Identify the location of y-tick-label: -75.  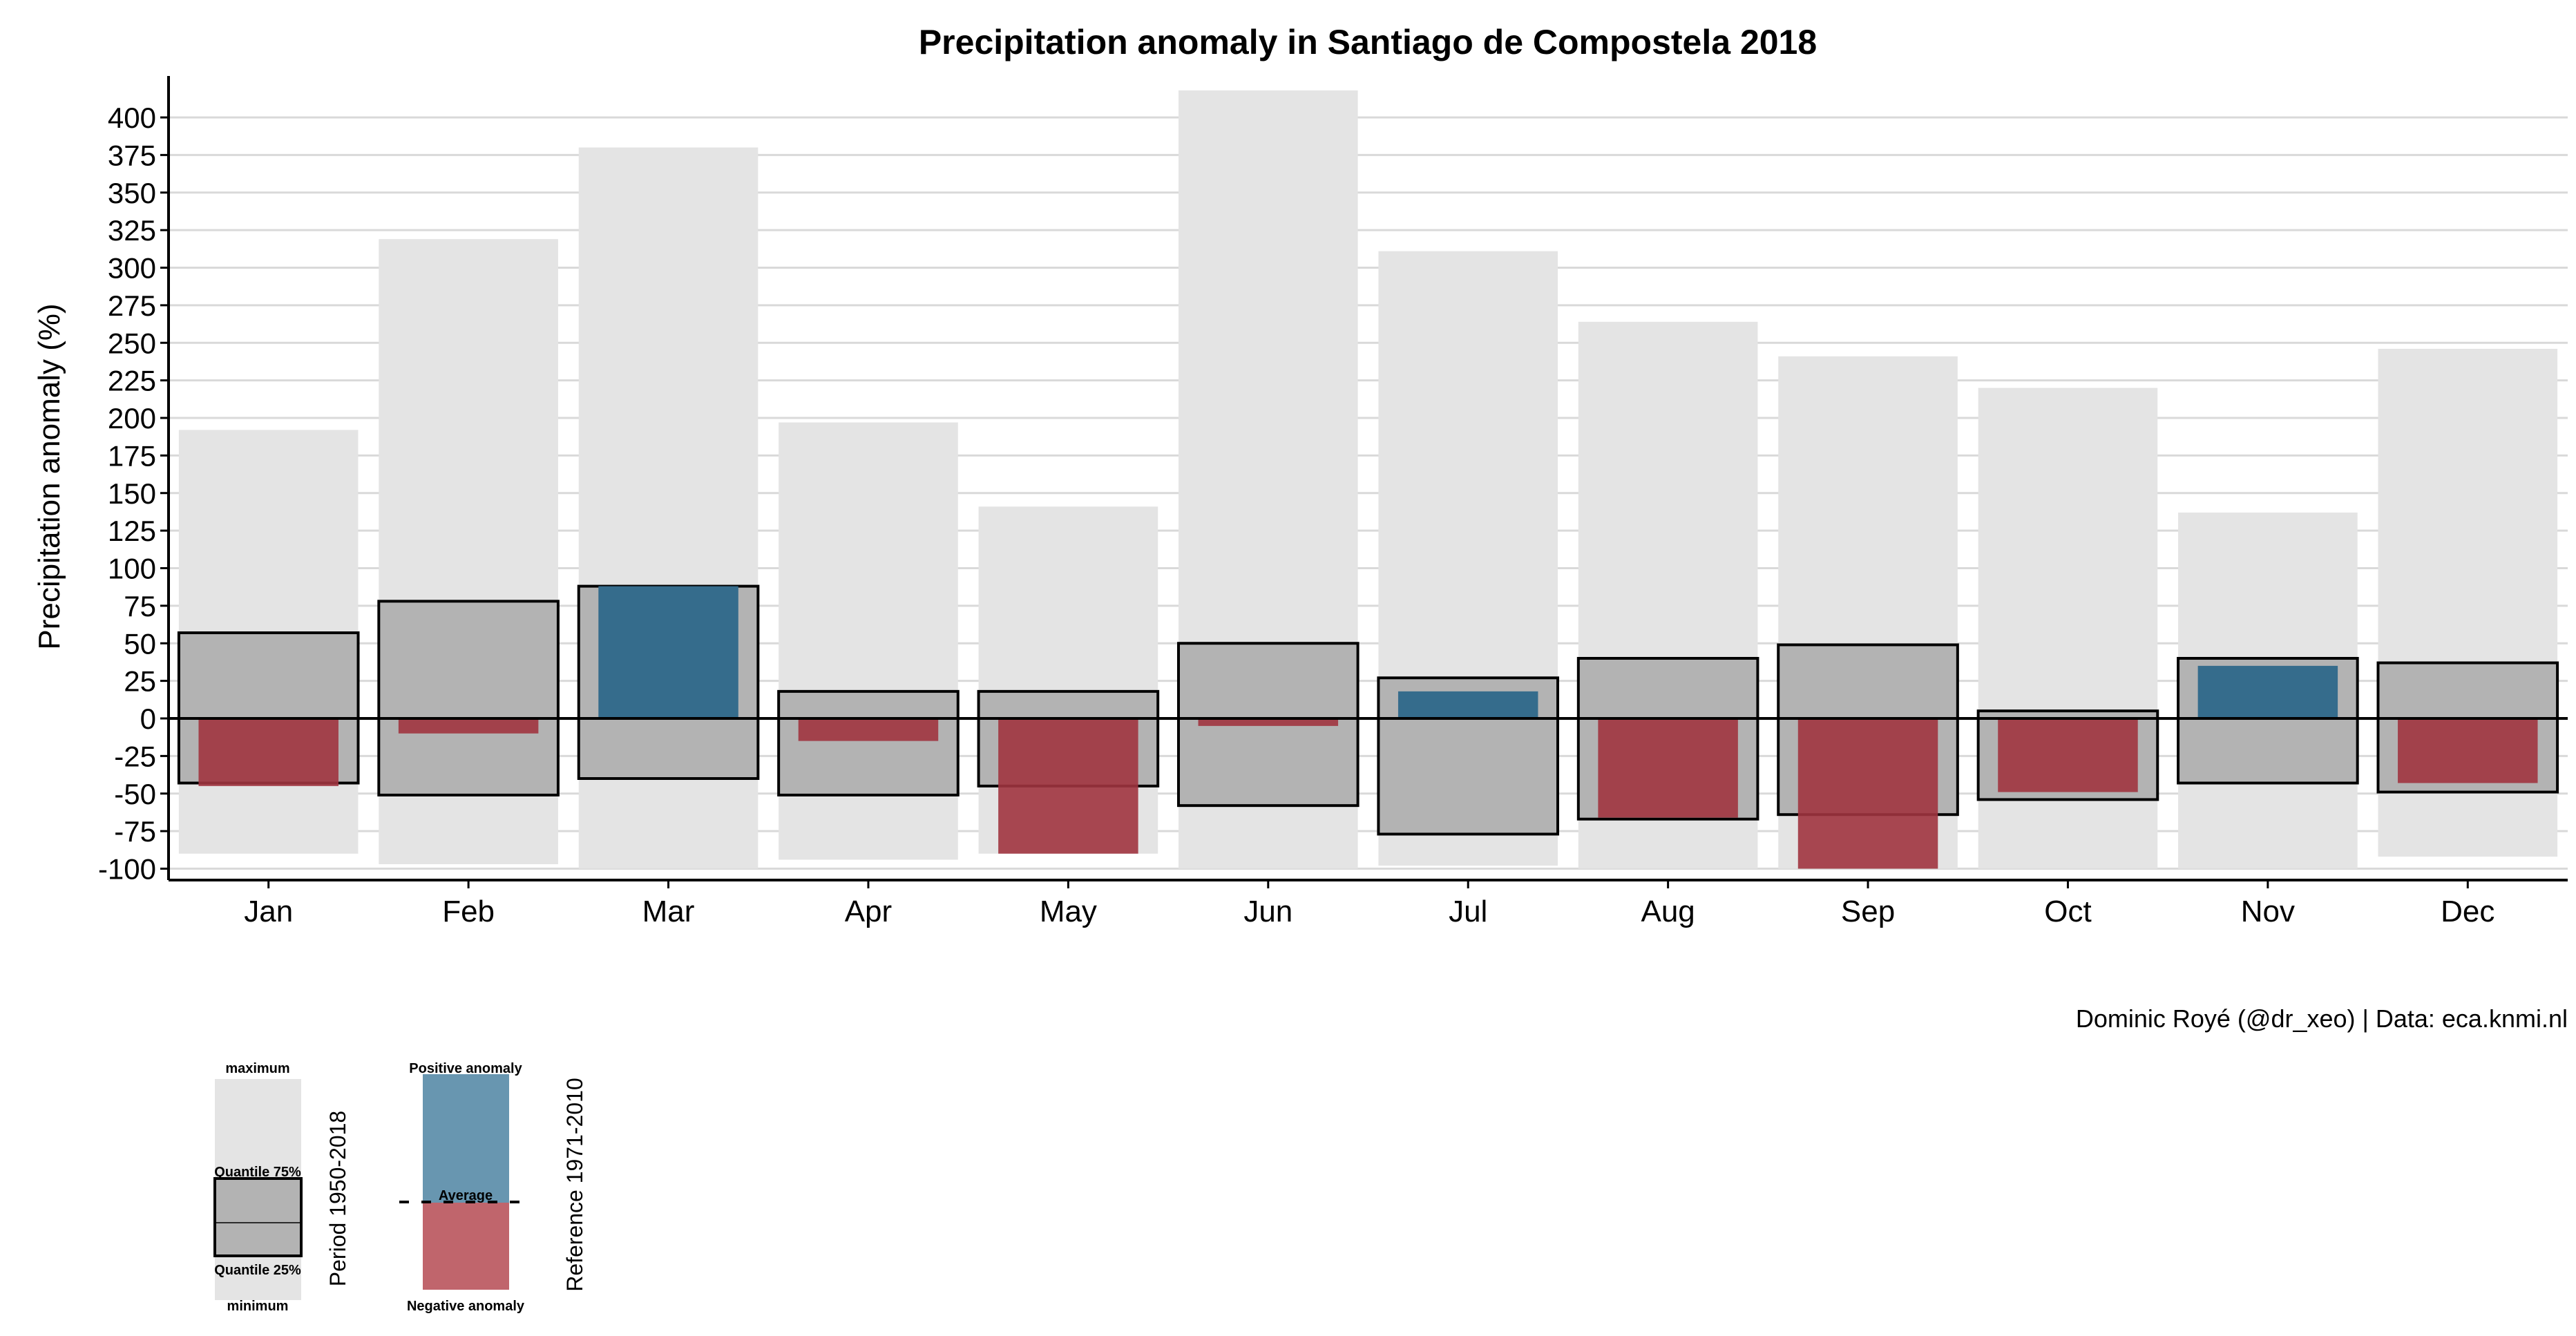
(135, 831).